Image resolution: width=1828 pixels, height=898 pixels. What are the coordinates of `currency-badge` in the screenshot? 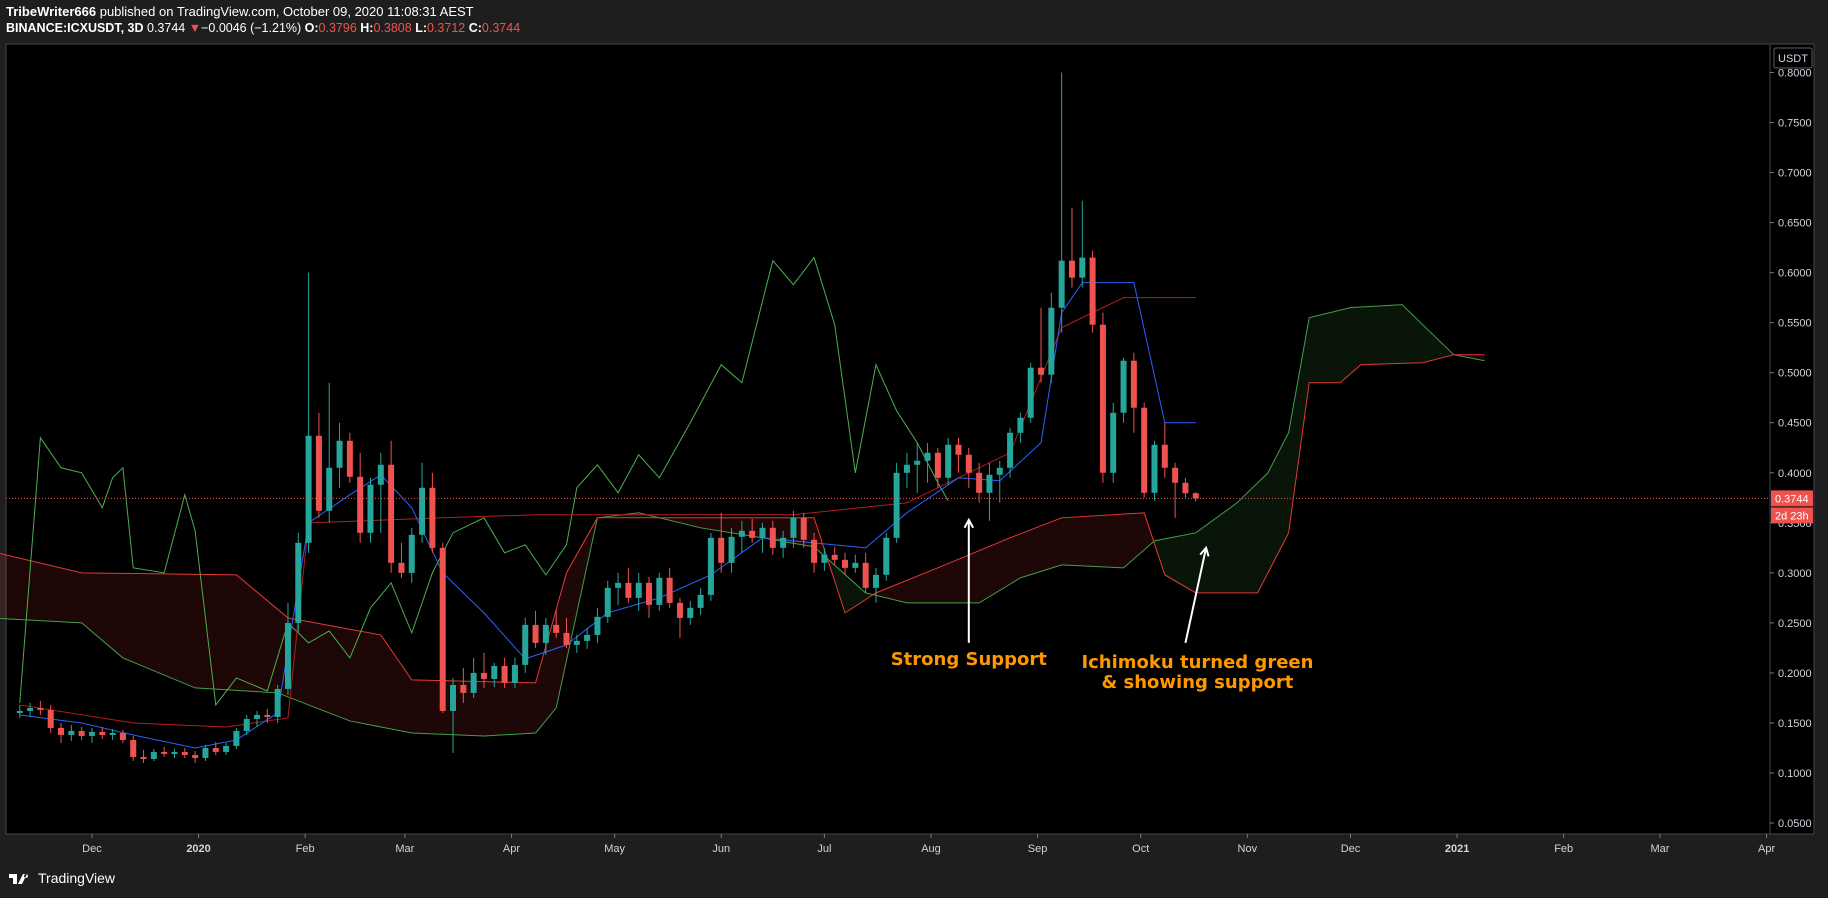 It's located at (1793, 58).